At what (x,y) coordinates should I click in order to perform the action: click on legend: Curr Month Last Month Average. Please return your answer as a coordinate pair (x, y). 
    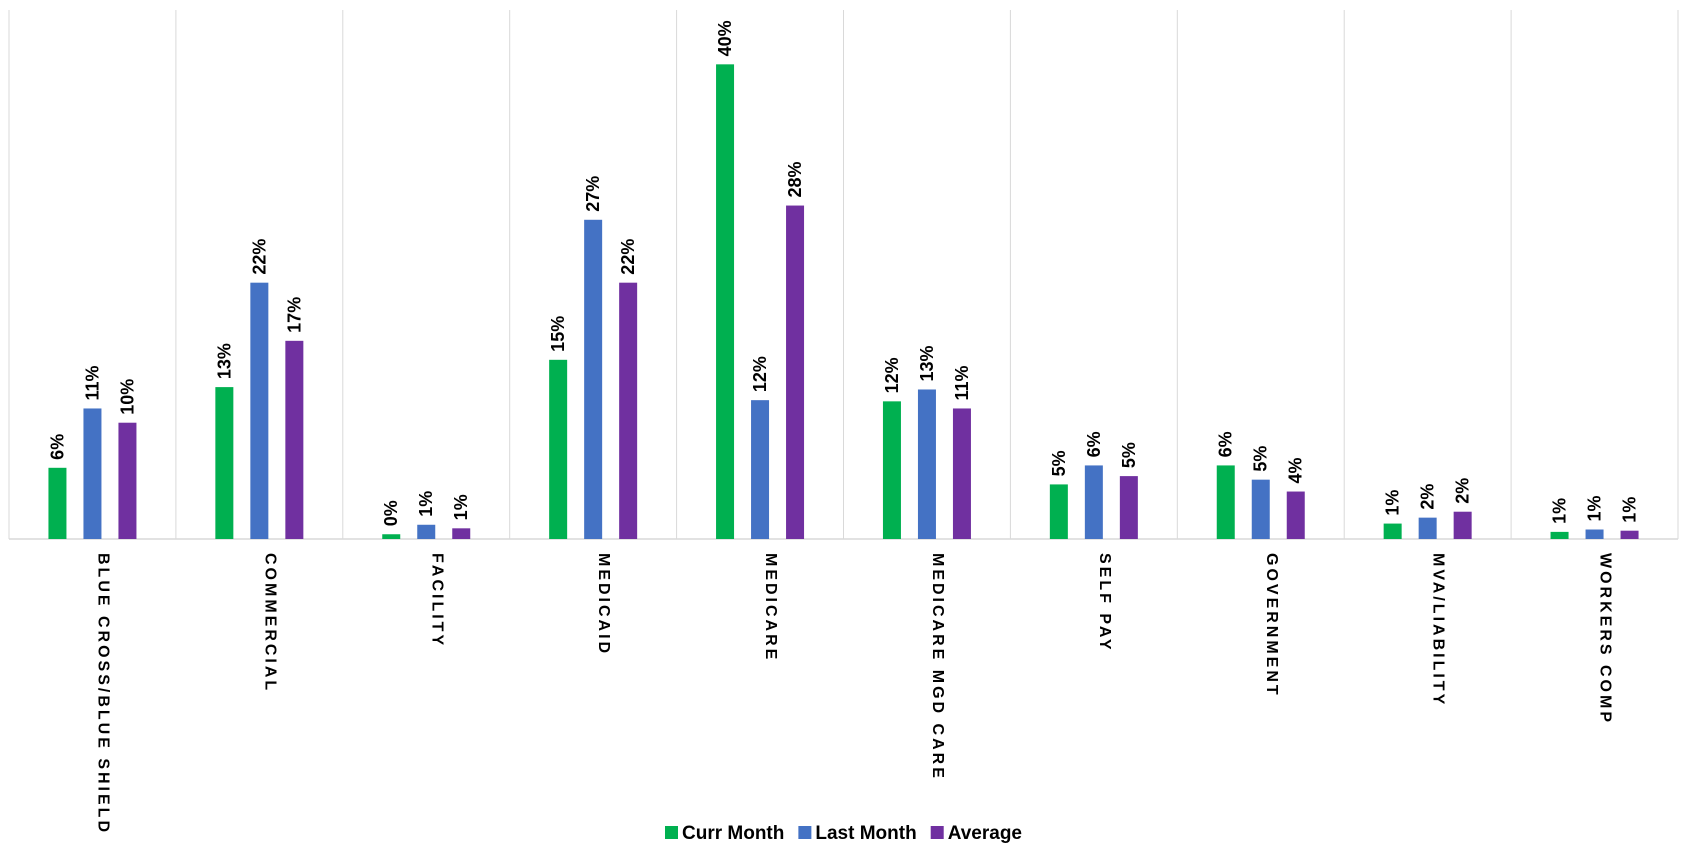
    Looking at the image, I should click on (843, 833).